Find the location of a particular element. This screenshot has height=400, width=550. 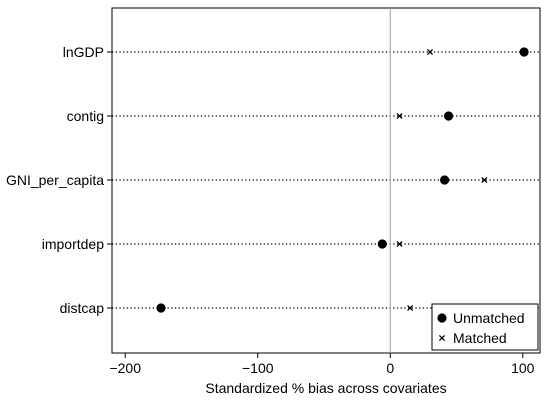

legend-matched-label: Matched is located at coordinates (480, 338).